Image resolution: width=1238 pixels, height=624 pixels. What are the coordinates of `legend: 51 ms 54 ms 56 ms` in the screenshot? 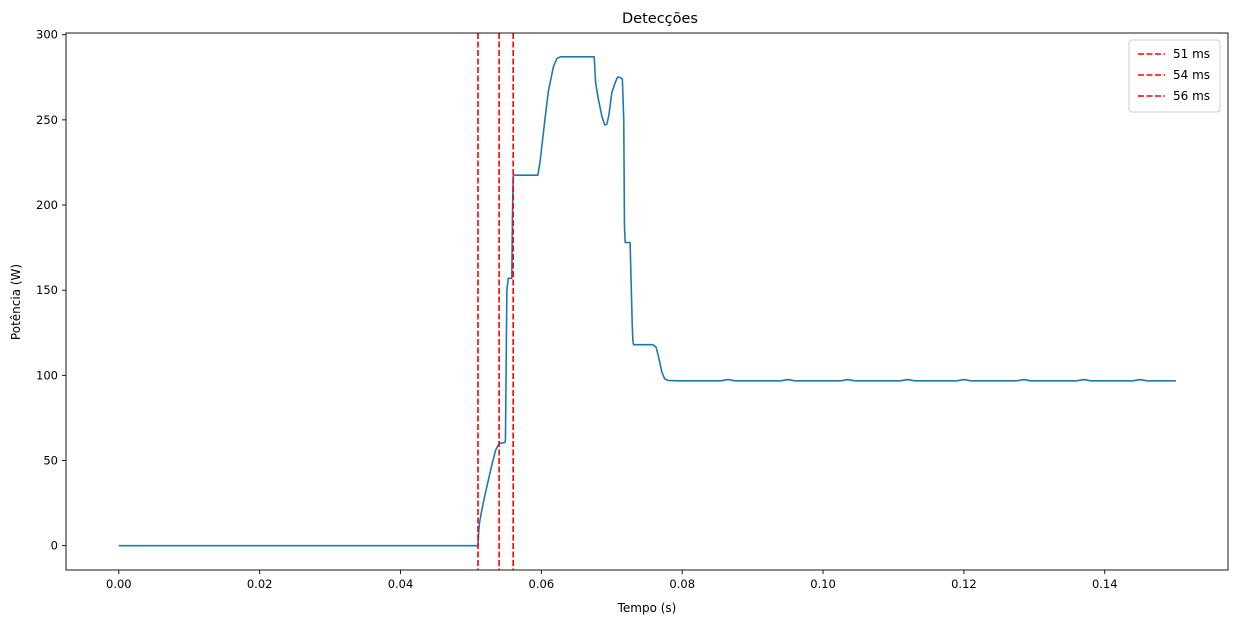 It's located at (1174, 76).